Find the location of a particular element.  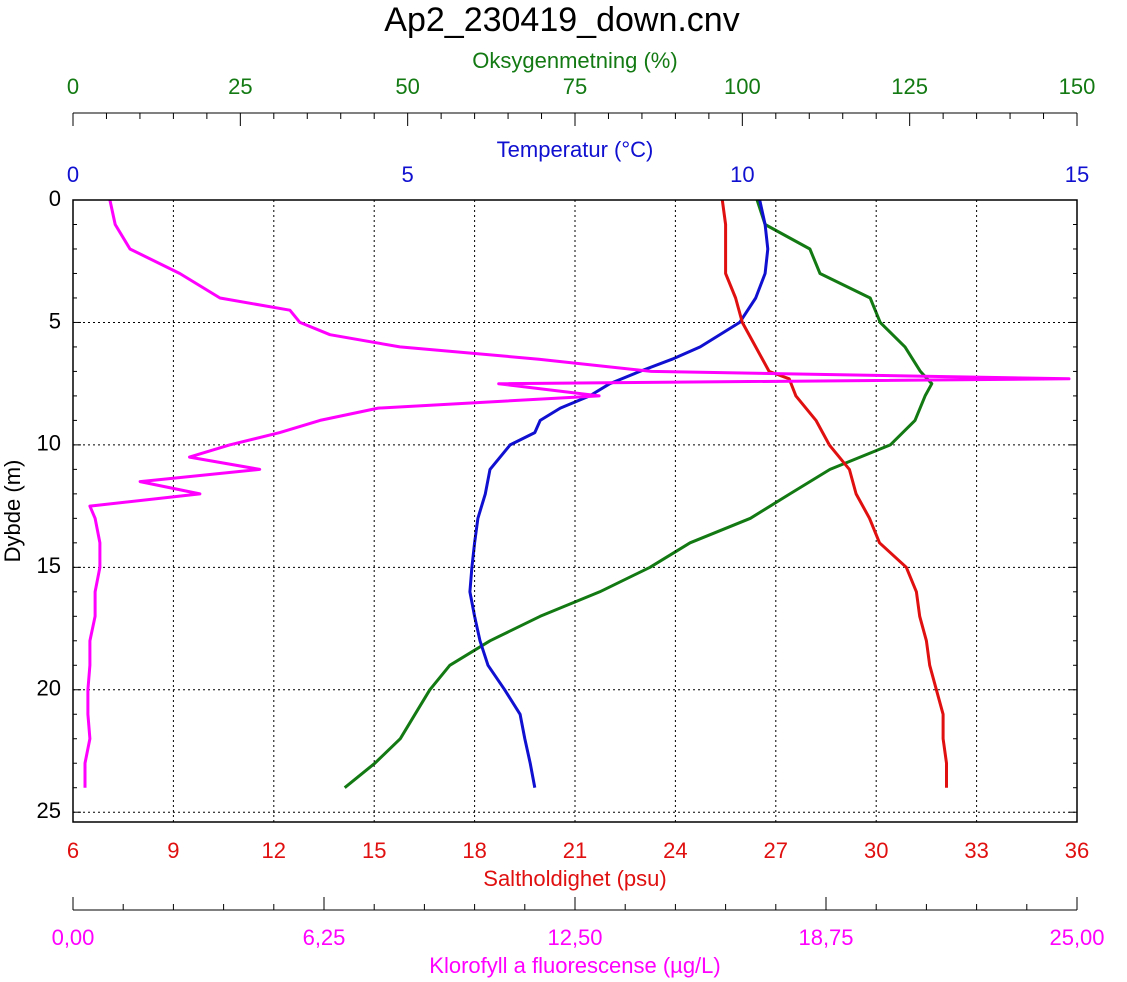

x-tick-label: 125 is located at coordinates (909, 86).